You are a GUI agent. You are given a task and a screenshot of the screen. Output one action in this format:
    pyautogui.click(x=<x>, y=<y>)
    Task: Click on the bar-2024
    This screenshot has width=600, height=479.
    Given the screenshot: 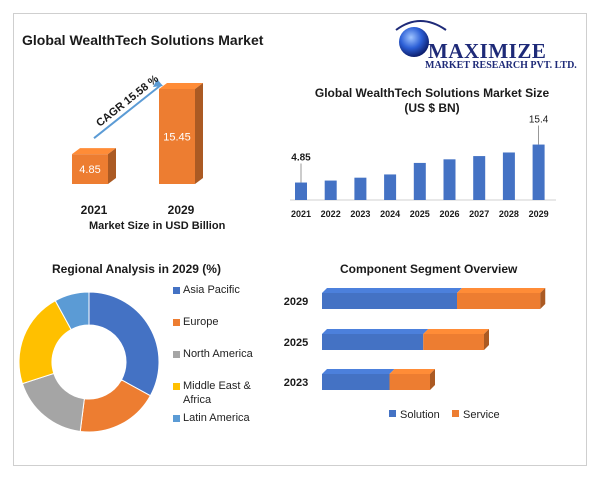 What is the action you would take?
    pyautogui.click(x=390, y=187)
    